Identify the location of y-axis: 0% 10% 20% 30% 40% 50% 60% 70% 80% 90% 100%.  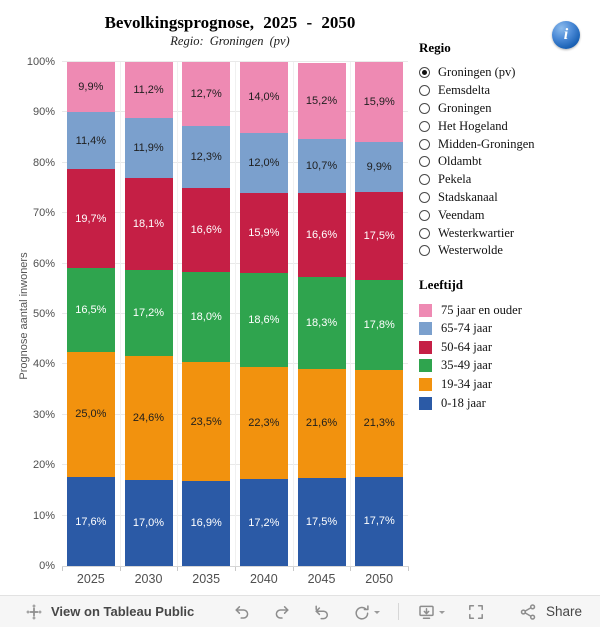
(27, 314).